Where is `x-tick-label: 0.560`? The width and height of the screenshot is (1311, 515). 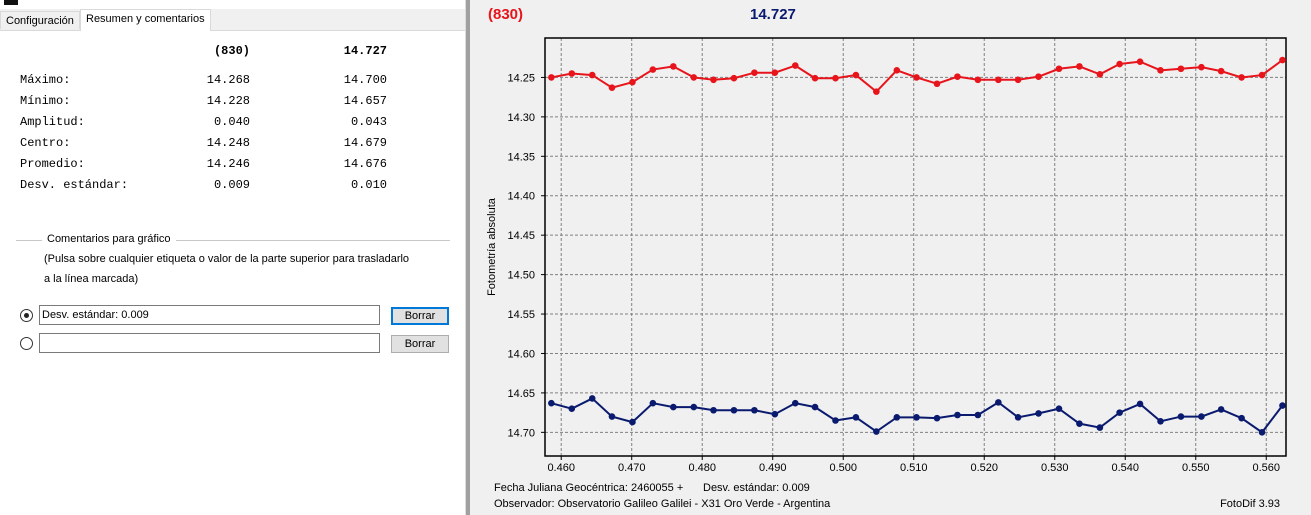
x-tick-label: 0.560 is located at coordinates (1266, 468).